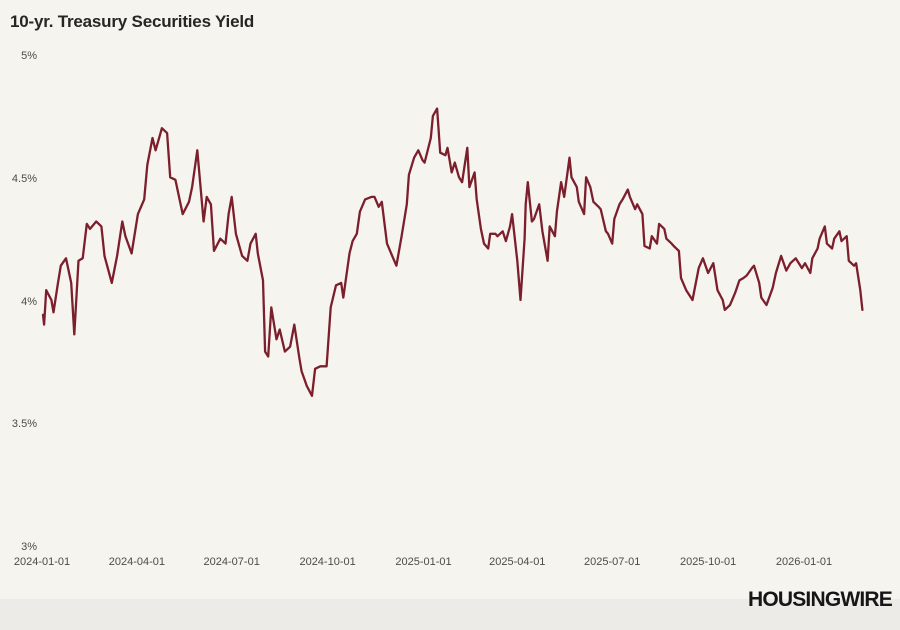 The width and height of the screenshot is (900, 630). I want to click on x-tick-label: 2026-01-01, so click(804, 562).